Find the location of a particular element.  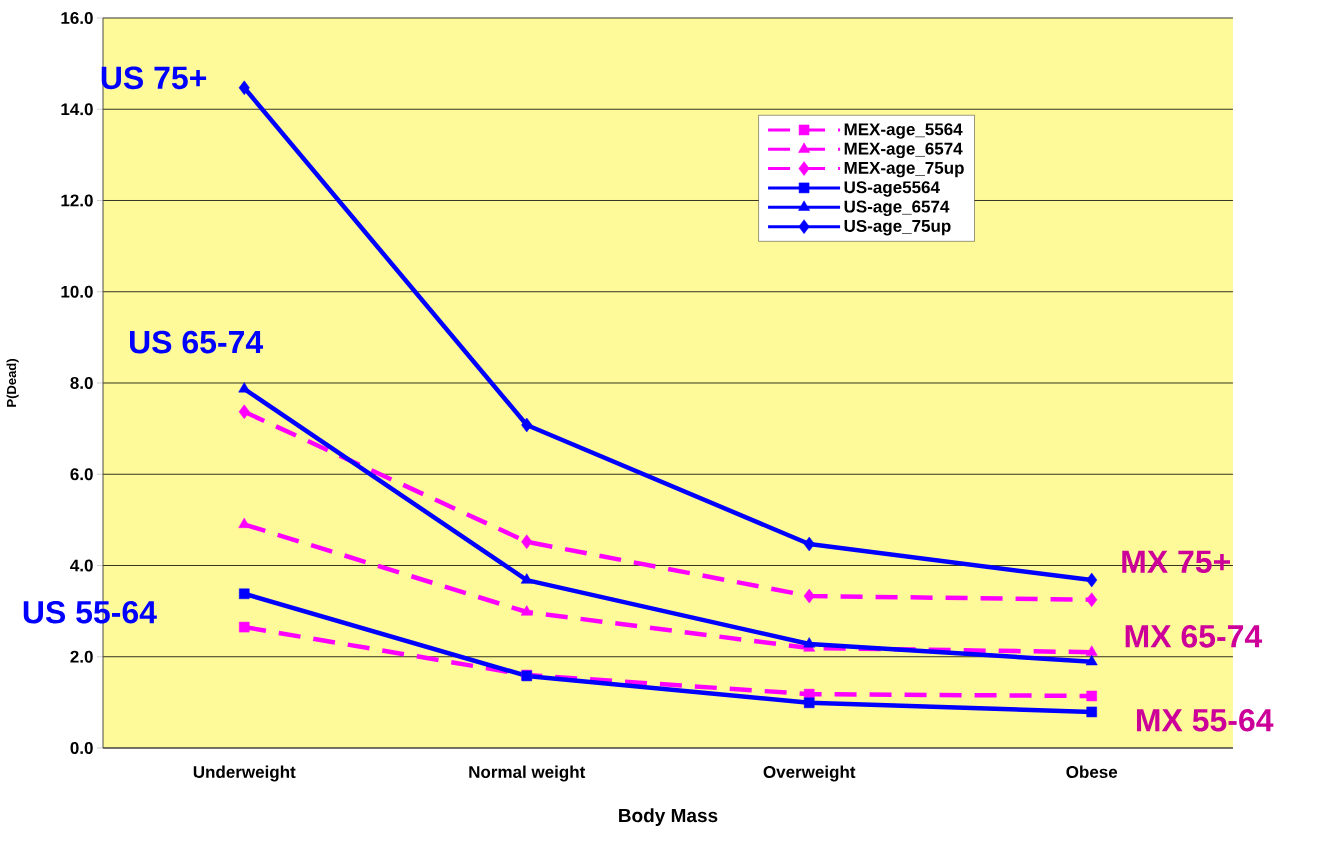

legend-label: MEX-age_75up is located at coordinates (904, 170).